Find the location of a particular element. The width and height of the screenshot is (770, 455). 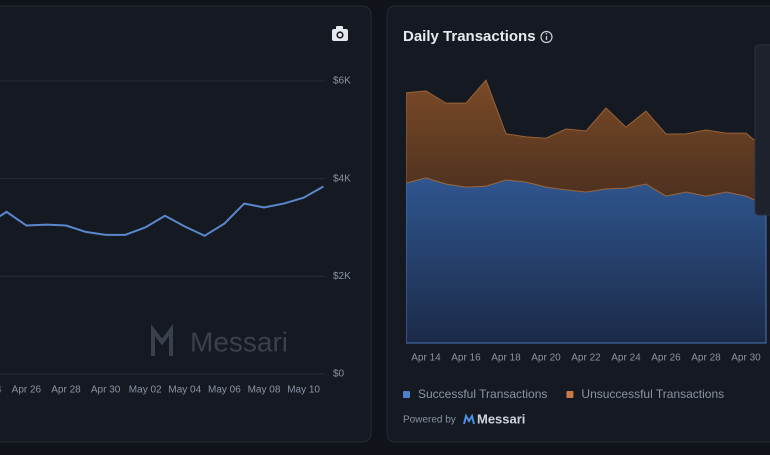

y-tick-label: $0 is located at coordinates (339, 374).